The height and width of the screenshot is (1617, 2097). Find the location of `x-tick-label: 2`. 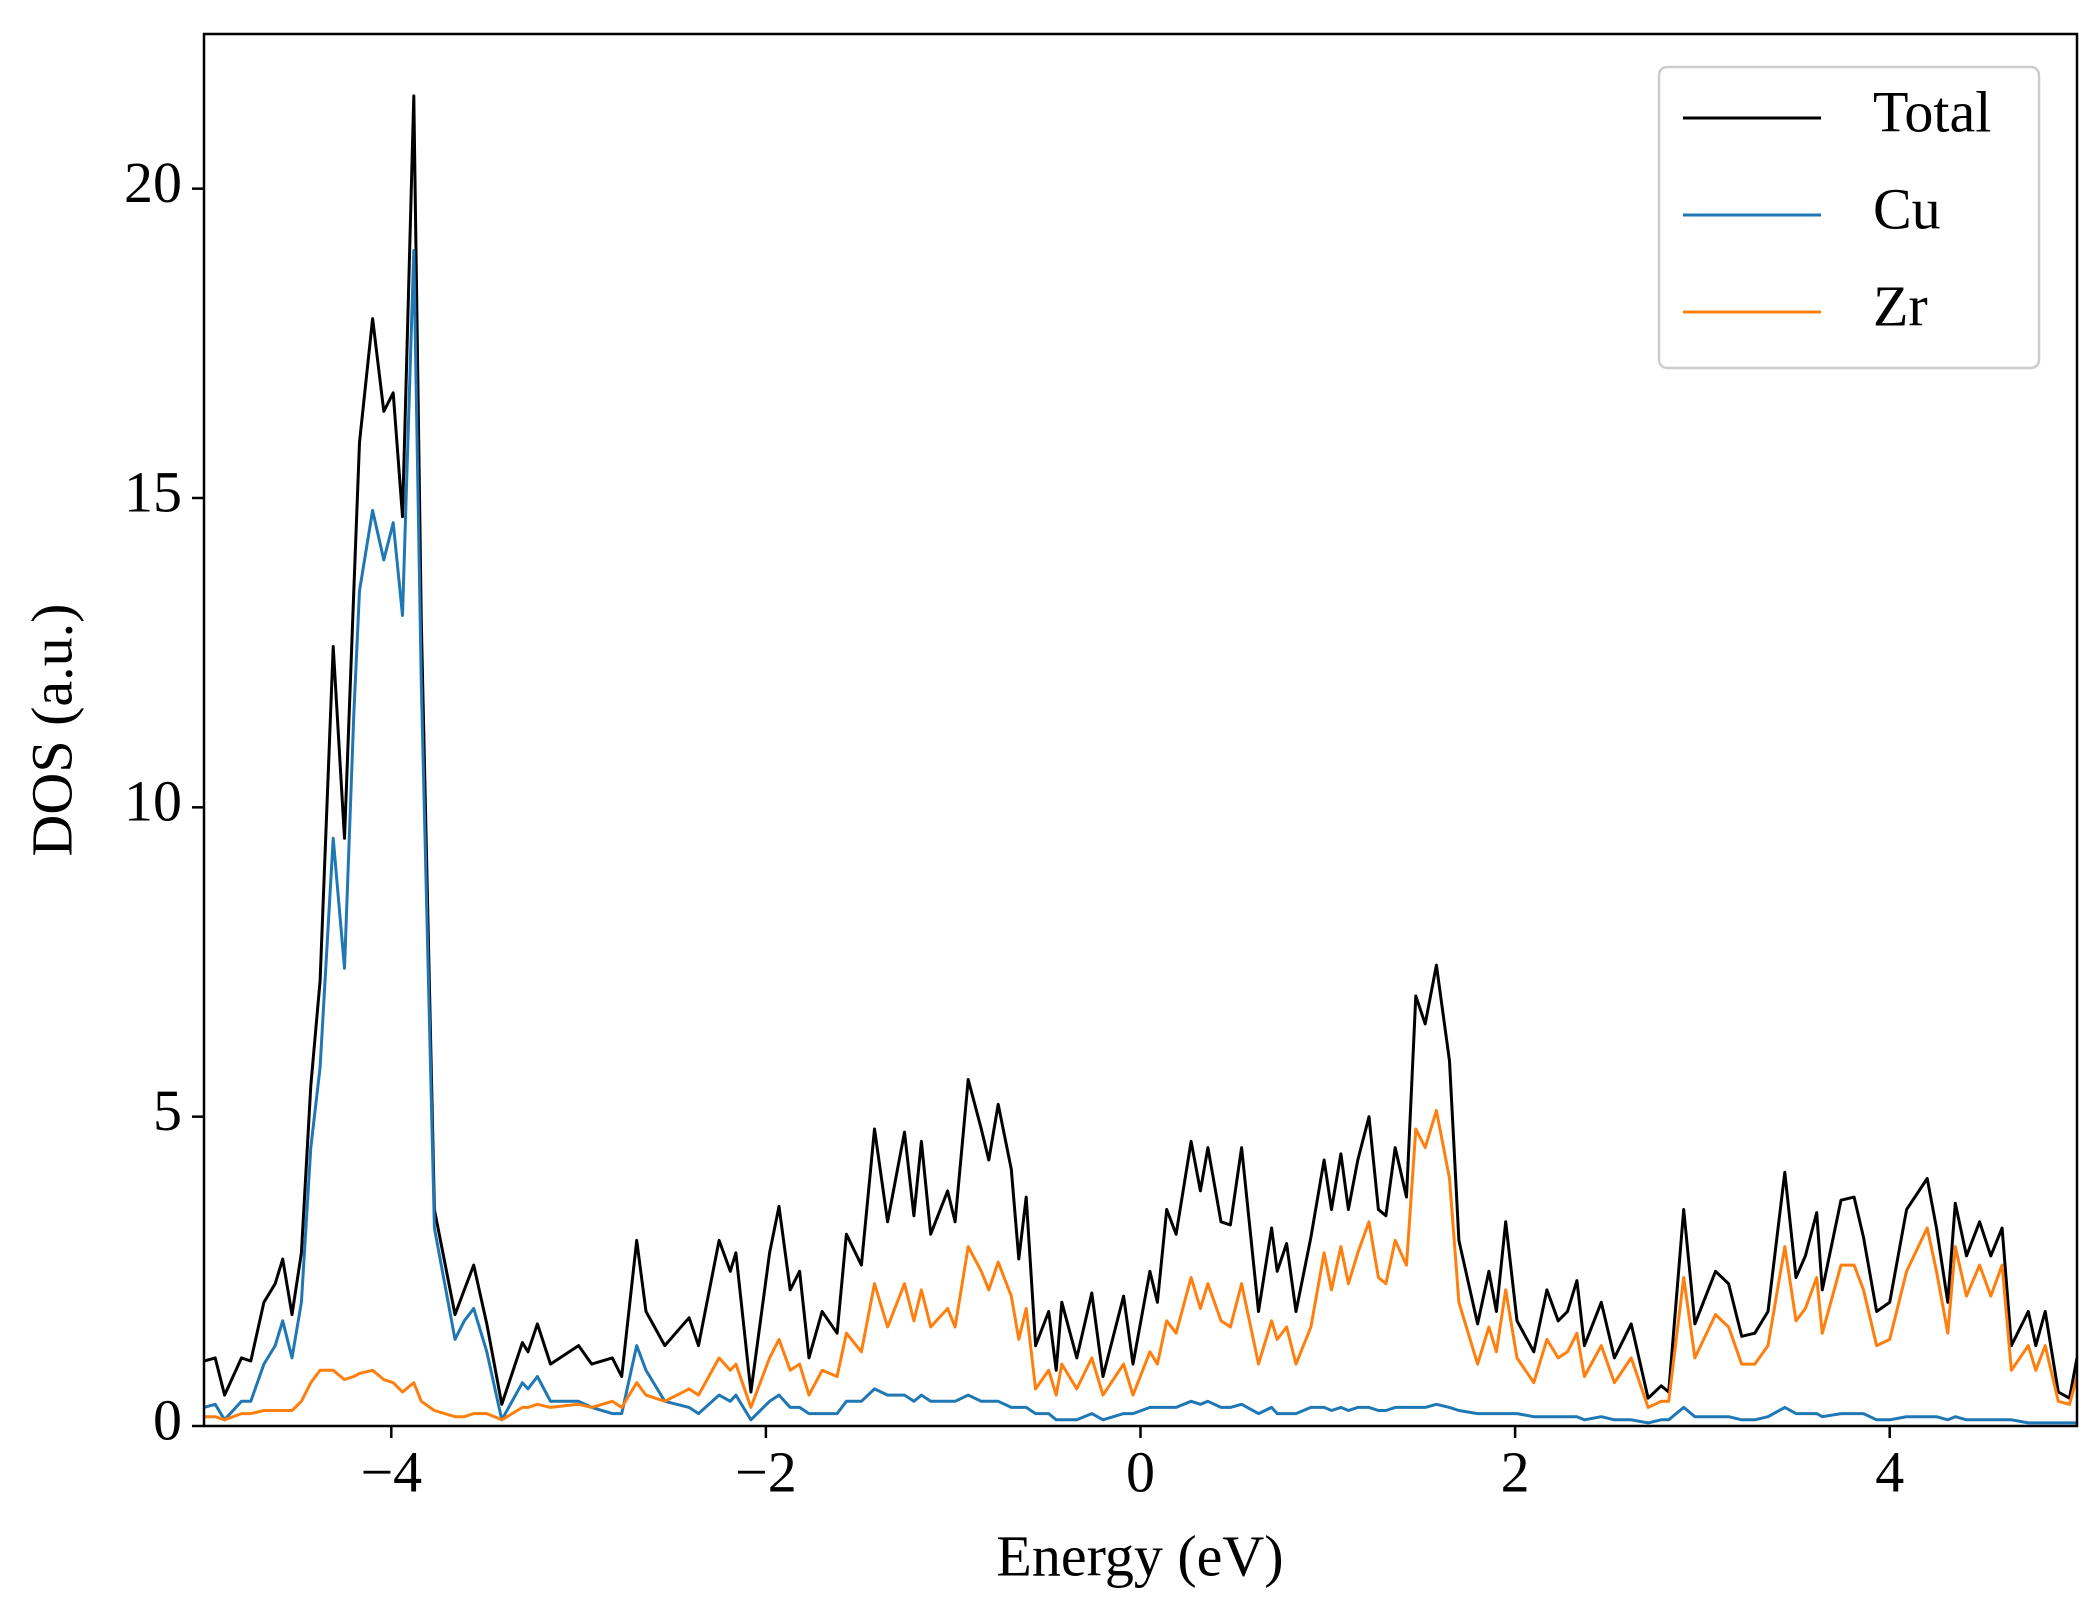

x-tick-label: 2 is located at coordinates (1515, 1471).